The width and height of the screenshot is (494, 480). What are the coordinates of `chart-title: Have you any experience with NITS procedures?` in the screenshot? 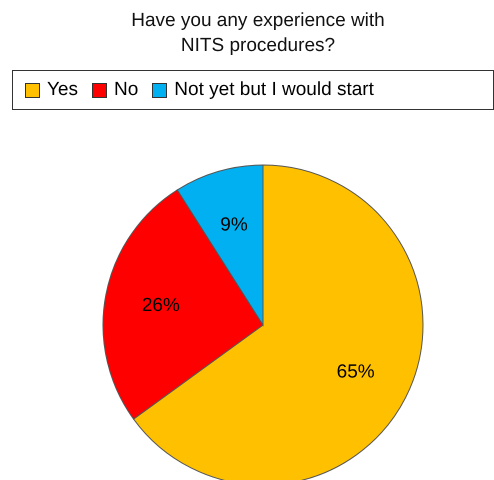 It's located at (258, 33).